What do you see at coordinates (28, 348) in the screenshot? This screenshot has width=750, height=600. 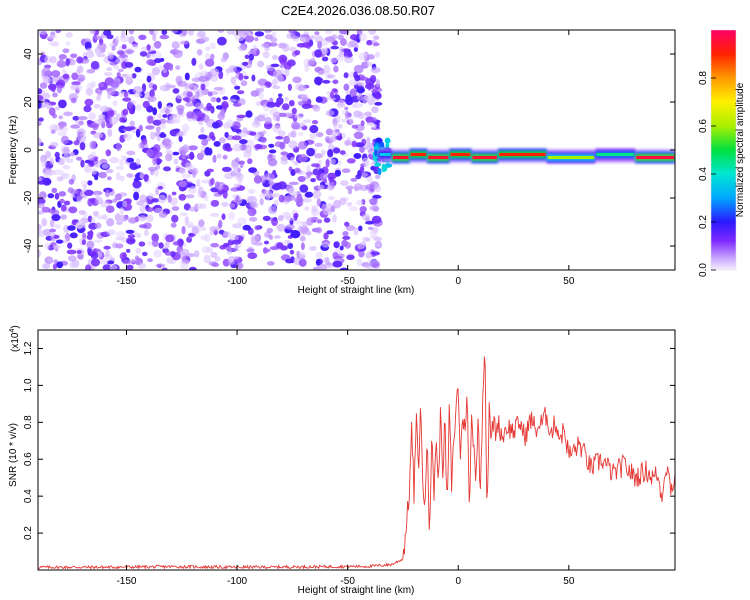 I see `y-tick-label: 1.2` at bounding box center [28, 348].